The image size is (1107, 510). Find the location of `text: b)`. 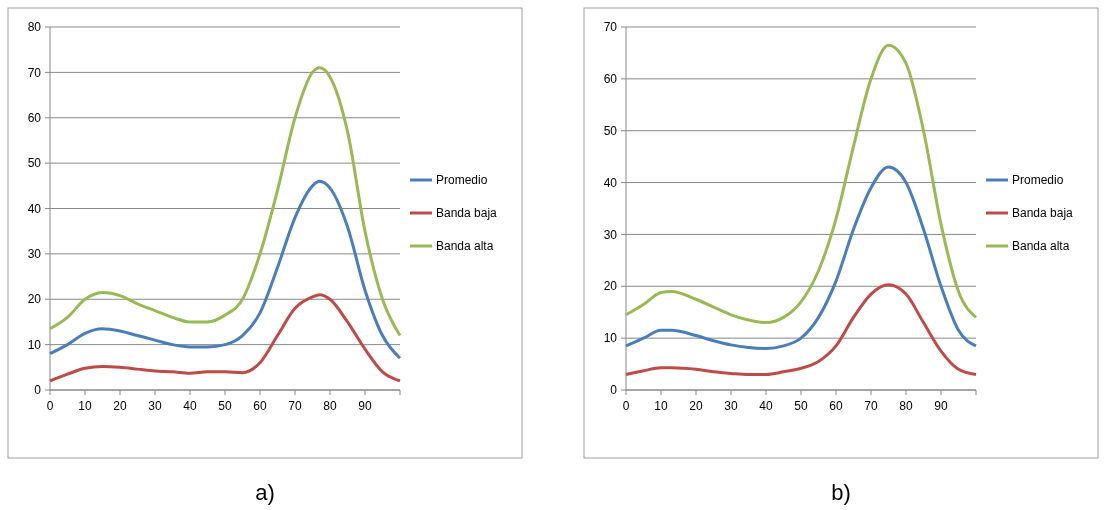

text: b) is located at coordinates (841, 492).